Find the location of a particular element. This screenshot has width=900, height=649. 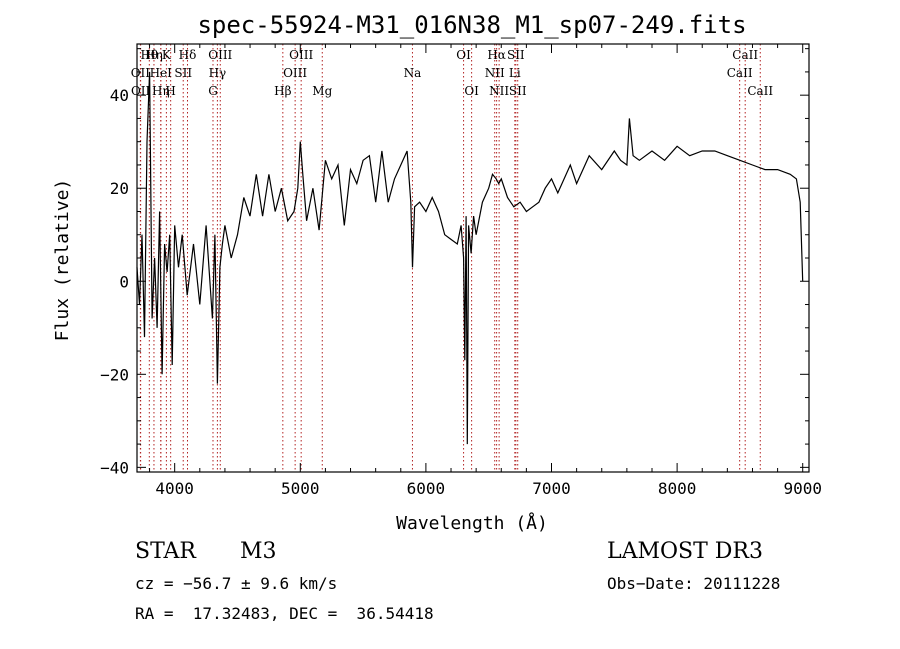

line-marker-label: Mg is located at coordinates (322, 91).